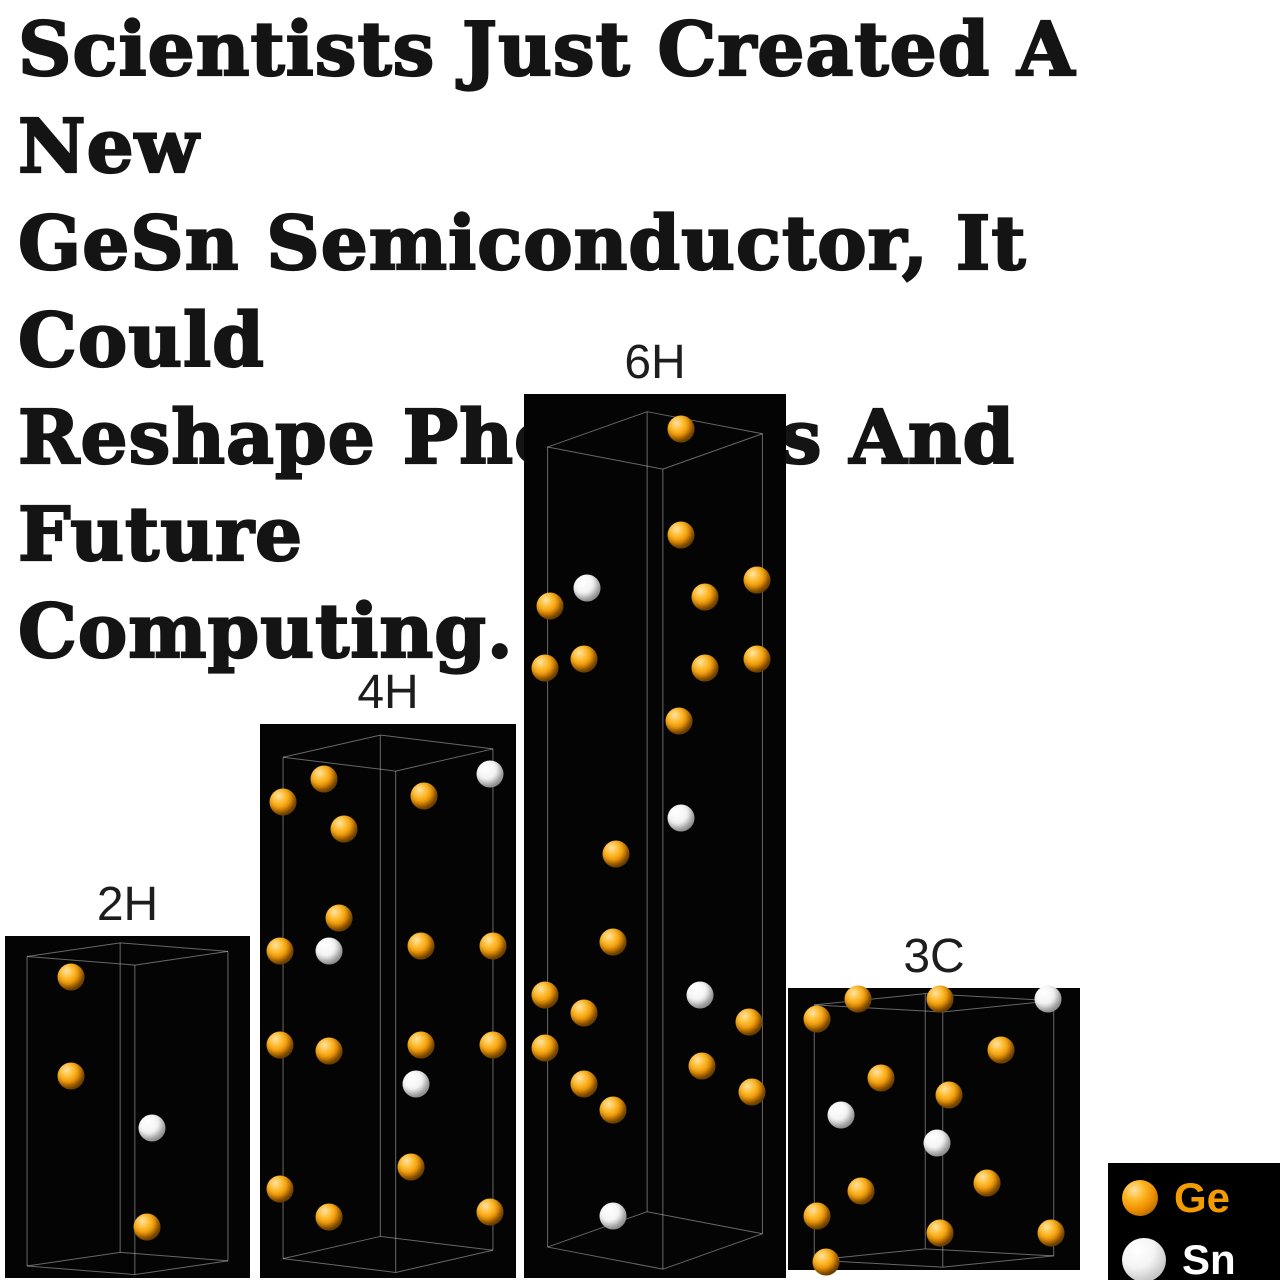  I want to click on panel-label-3c: 3C, so click(934, 956).